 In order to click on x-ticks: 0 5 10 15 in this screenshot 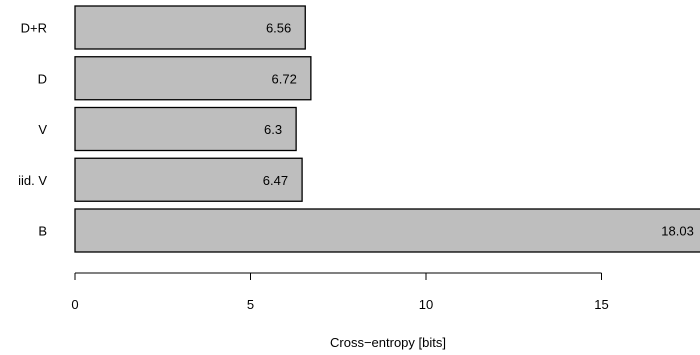, I will do `click(340, 292)`.